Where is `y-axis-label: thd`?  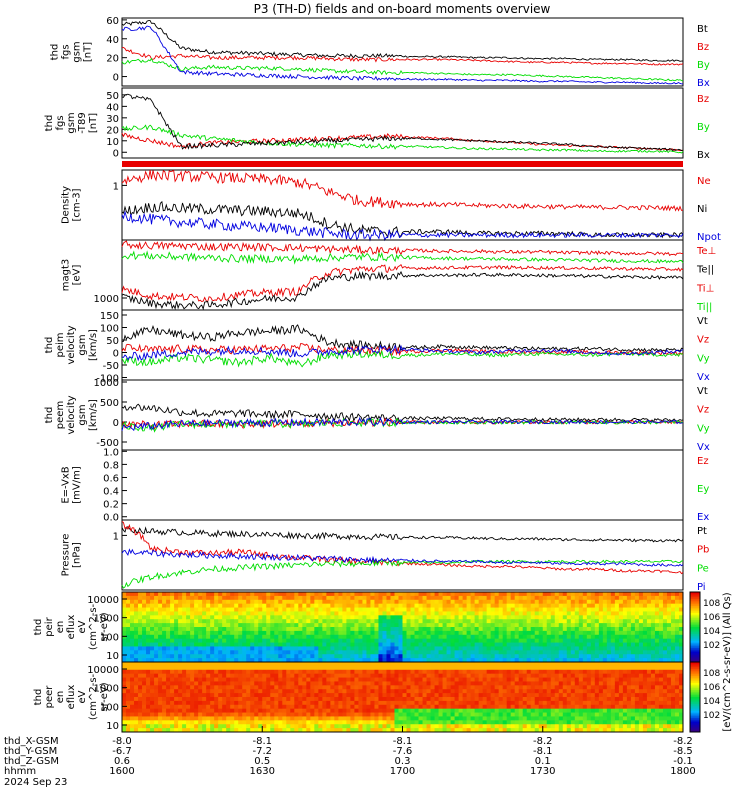
y-axis-label: thd is located at coordinates (55, 52).